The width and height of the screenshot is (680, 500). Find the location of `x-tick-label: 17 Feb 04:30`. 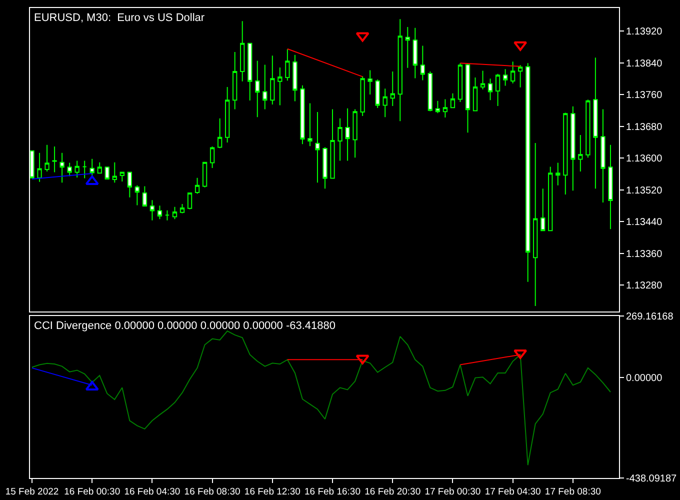

x-tick-label: 17 Feb 04:30 is located at coordinates (512, 492).